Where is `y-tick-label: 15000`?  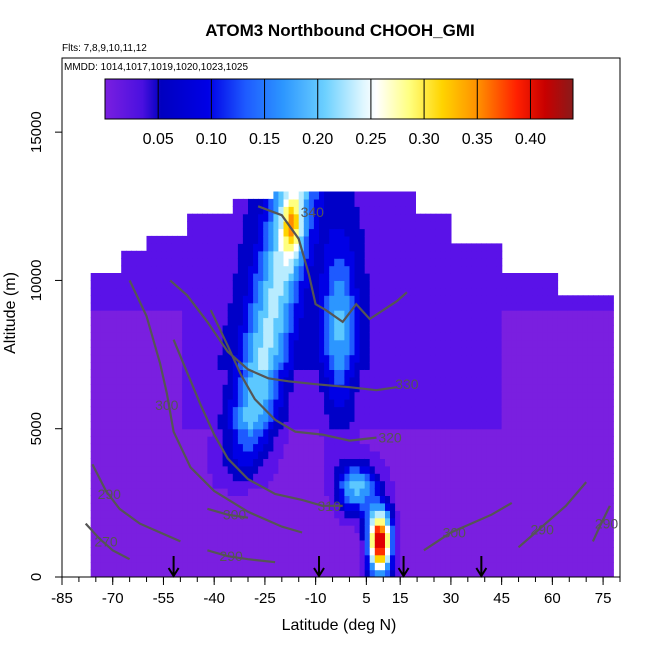 y-tick-label: 15000 is located at coordinates (36, 132).